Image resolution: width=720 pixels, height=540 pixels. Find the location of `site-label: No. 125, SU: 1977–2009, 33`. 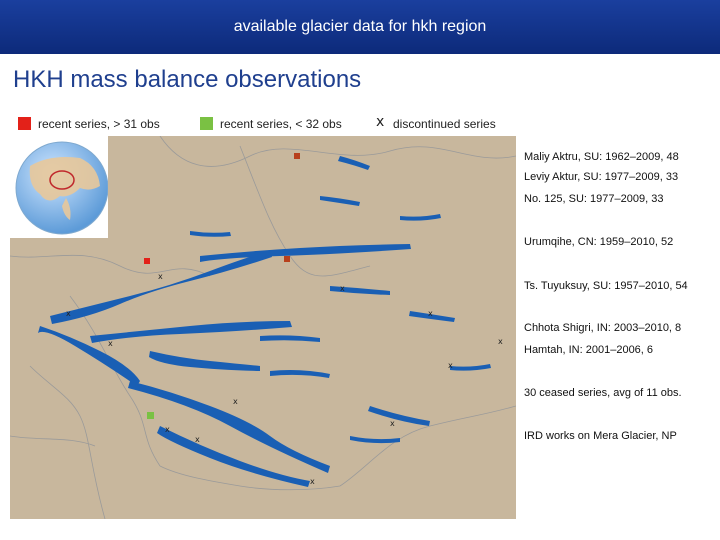

site-label: No. 125, SU: 1977–2009, 33 is located at coordinates (594, 199).